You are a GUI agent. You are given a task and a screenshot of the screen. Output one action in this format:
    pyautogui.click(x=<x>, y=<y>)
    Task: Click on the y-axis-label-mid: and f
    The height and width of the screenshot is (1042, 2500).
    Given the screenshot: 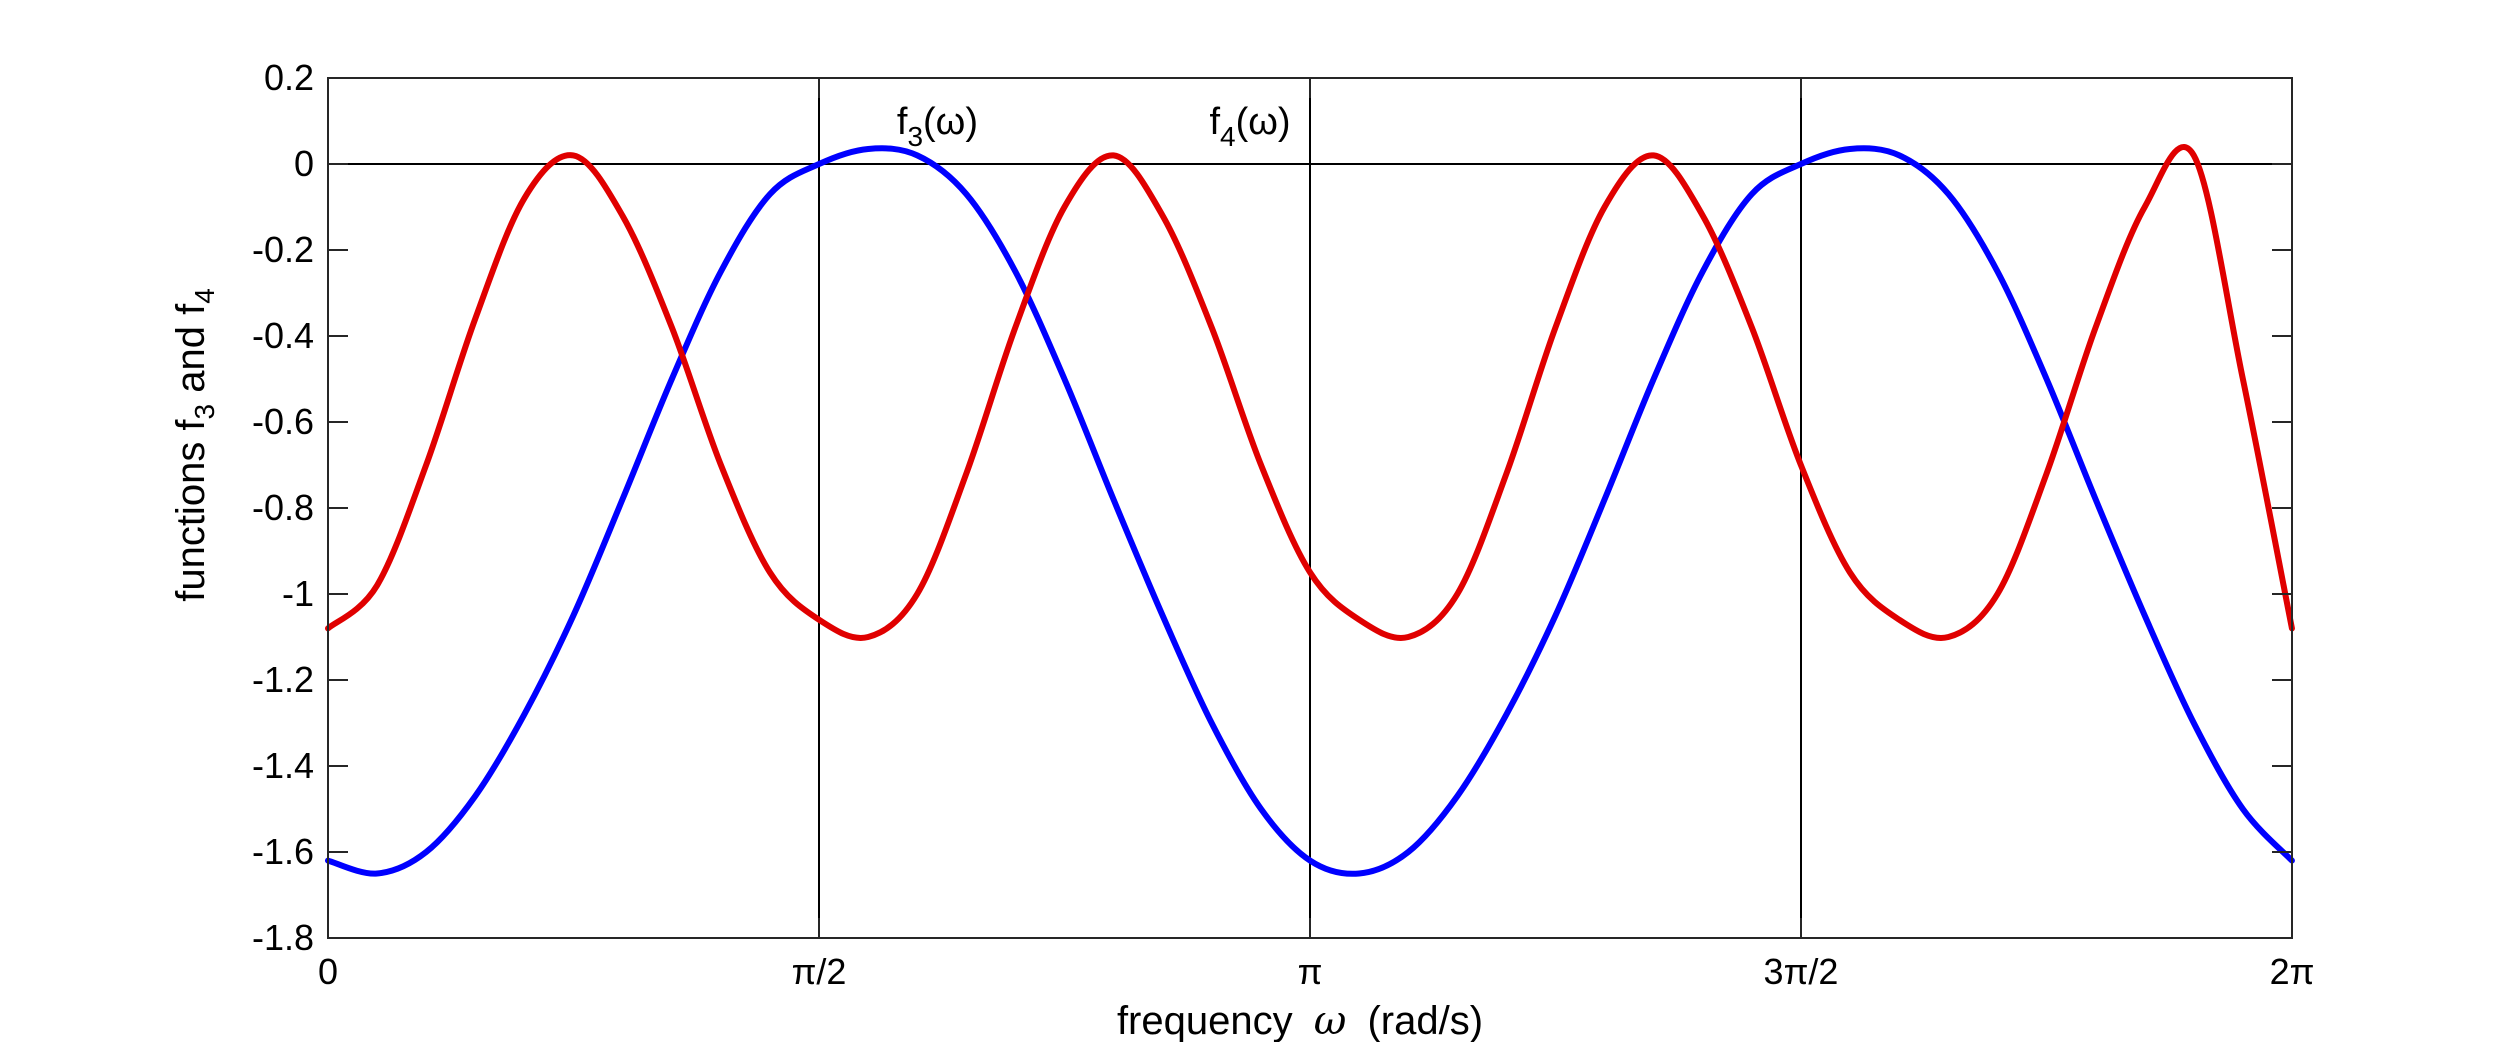 What is the action you would take?
    pyautogui.click(x=191, y=353)
    